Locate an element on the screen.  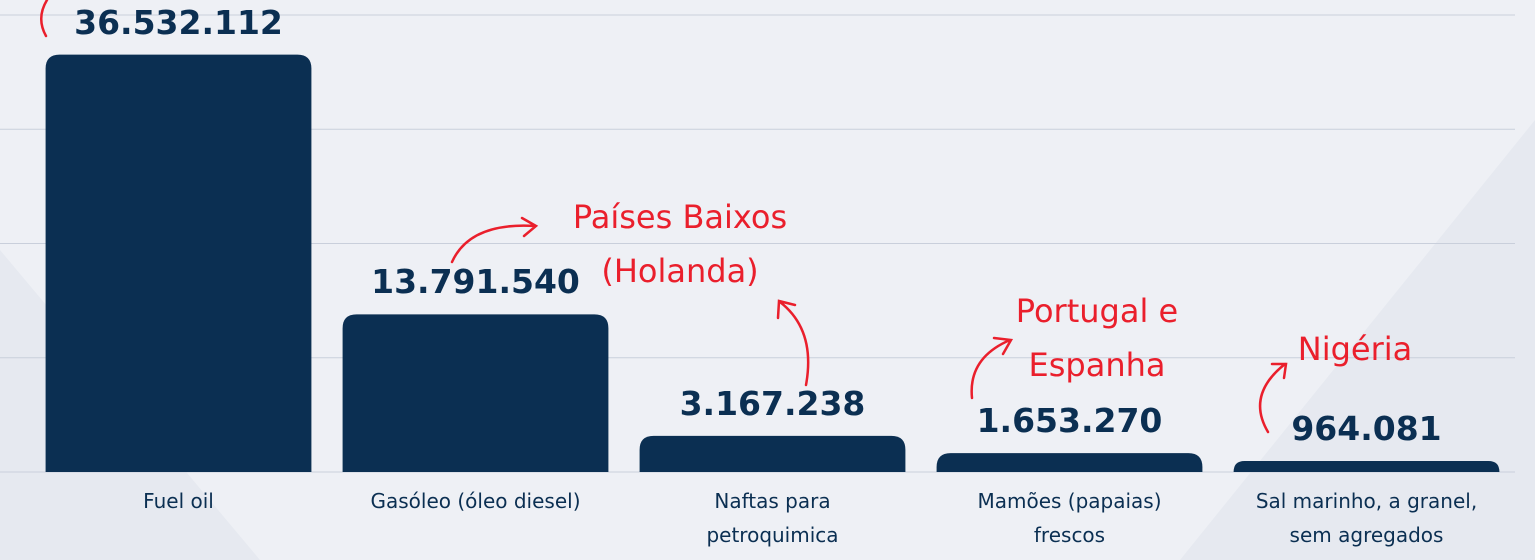
annotation: Nigéria is located at coordinates (1355, 349).